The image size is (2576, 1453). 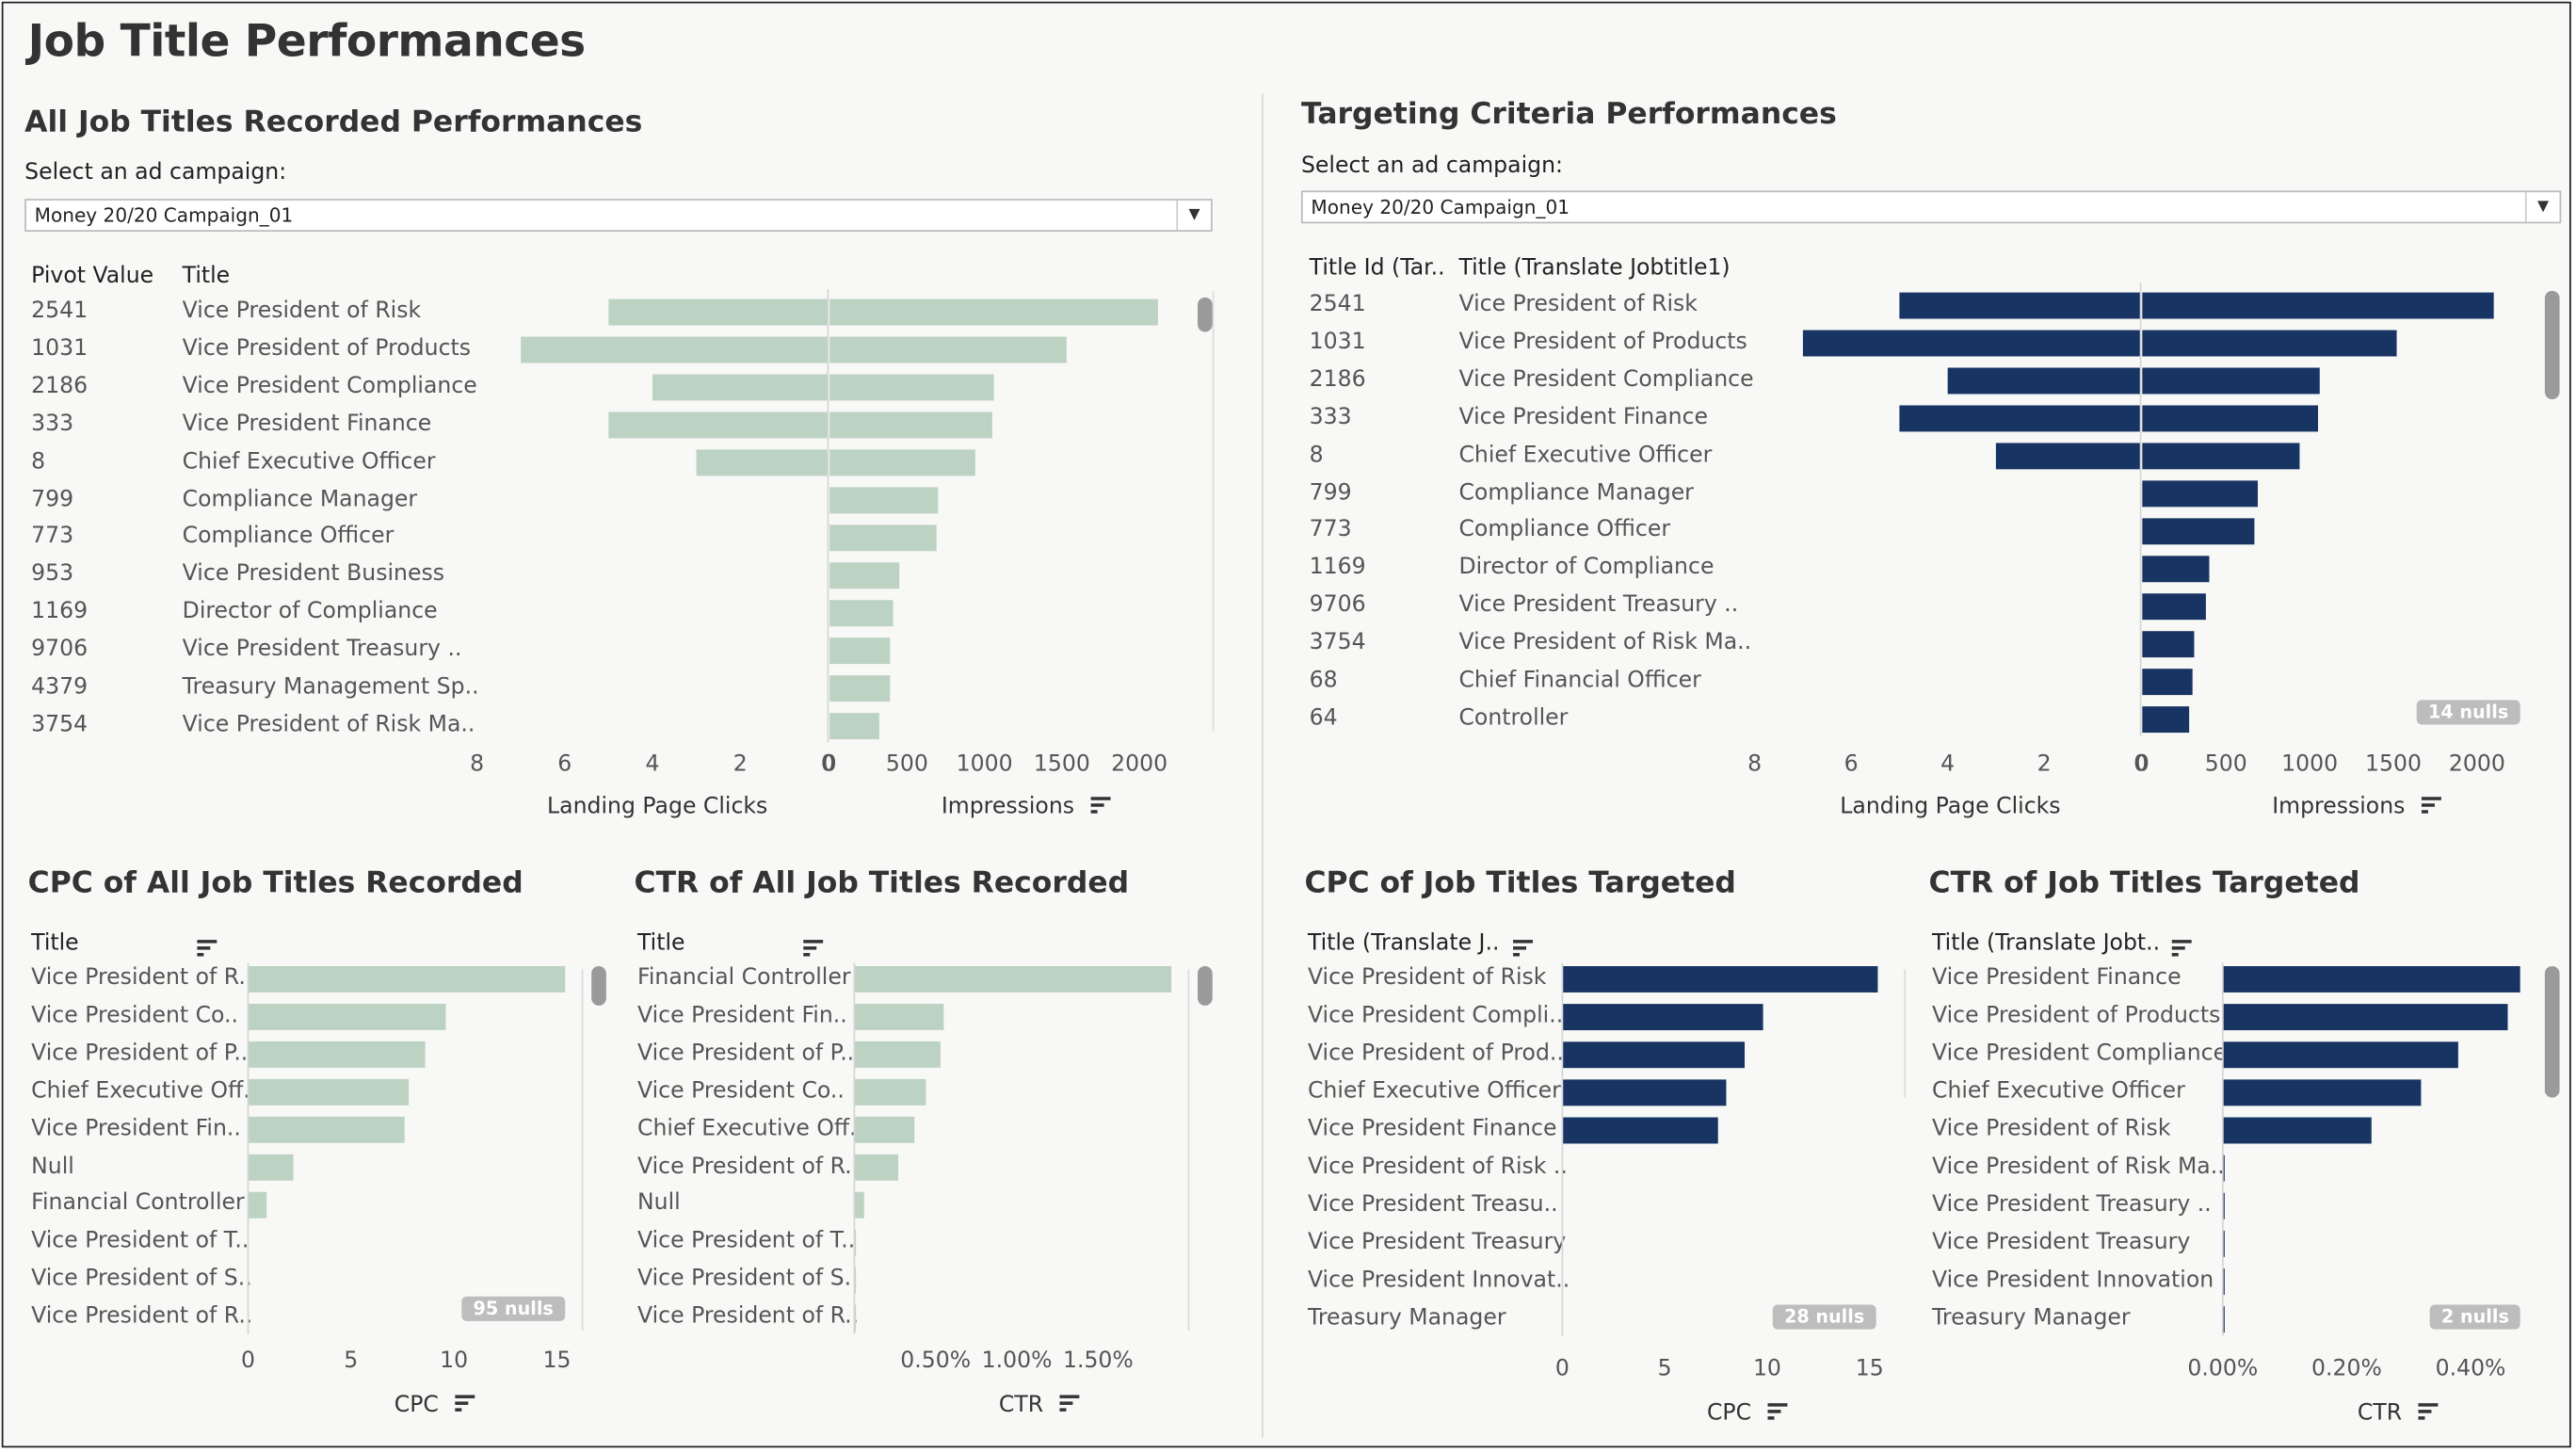 I want to click on ctr-all-scrollbar, so click(x=1205, y=986).